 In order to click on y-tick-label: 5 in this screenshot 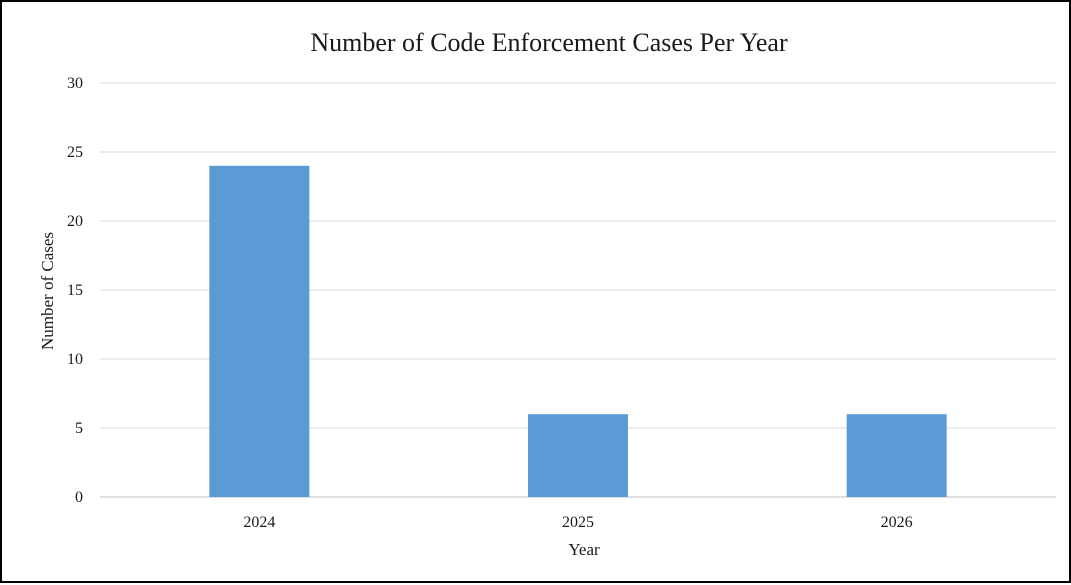, I will do `click(79, 428)`.